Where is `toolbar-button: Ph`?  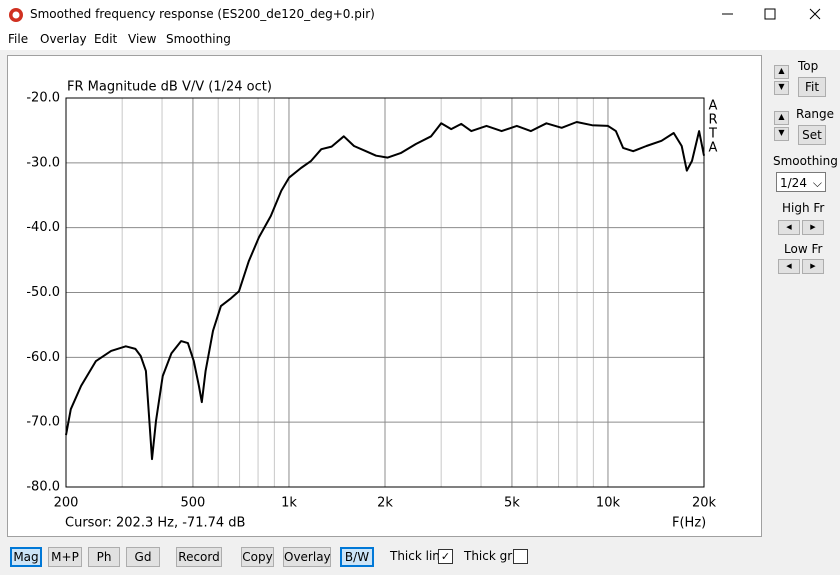
toolbar-button: Ph is located at coordinates (104, 557).